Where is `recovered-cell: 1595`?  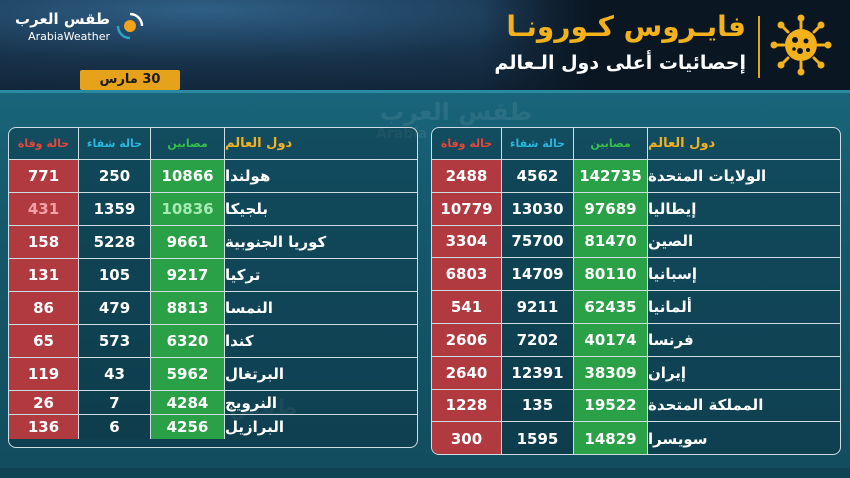
recovered-cell: 1595 is located at coordinates (538, 438).